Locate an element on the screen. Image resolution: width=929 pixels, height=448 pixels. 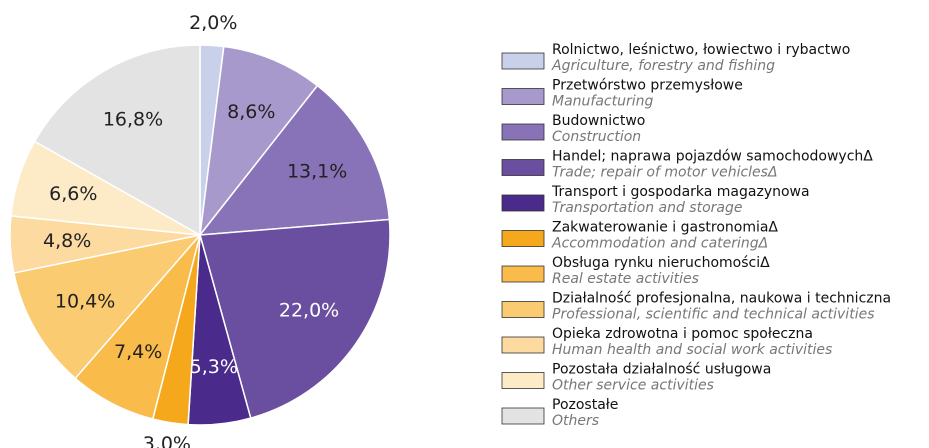
legend-label: Zakwaterowanie i gastronomiaΔ is located at coordinates (665, 228).